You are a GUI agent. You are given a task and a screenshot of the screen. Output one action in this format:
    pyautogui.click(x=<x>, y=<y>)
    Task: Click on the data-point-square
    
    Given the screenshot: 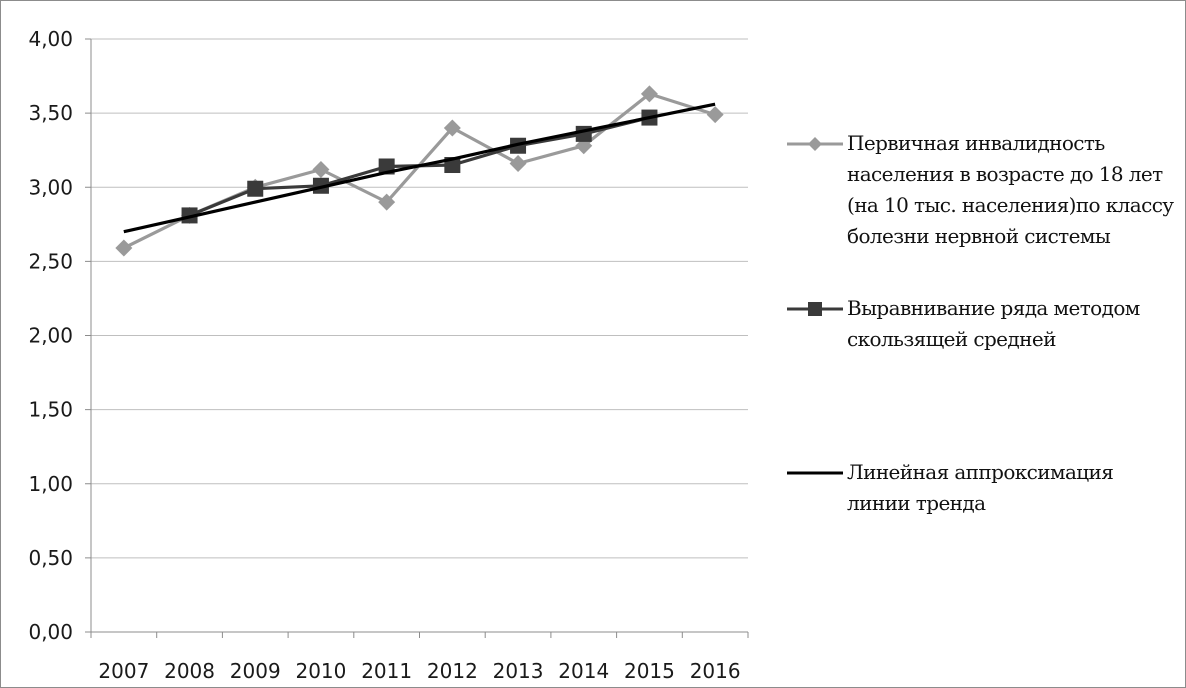 What is the action you would take?
    pyautogui.click(x=255, y=188)
    